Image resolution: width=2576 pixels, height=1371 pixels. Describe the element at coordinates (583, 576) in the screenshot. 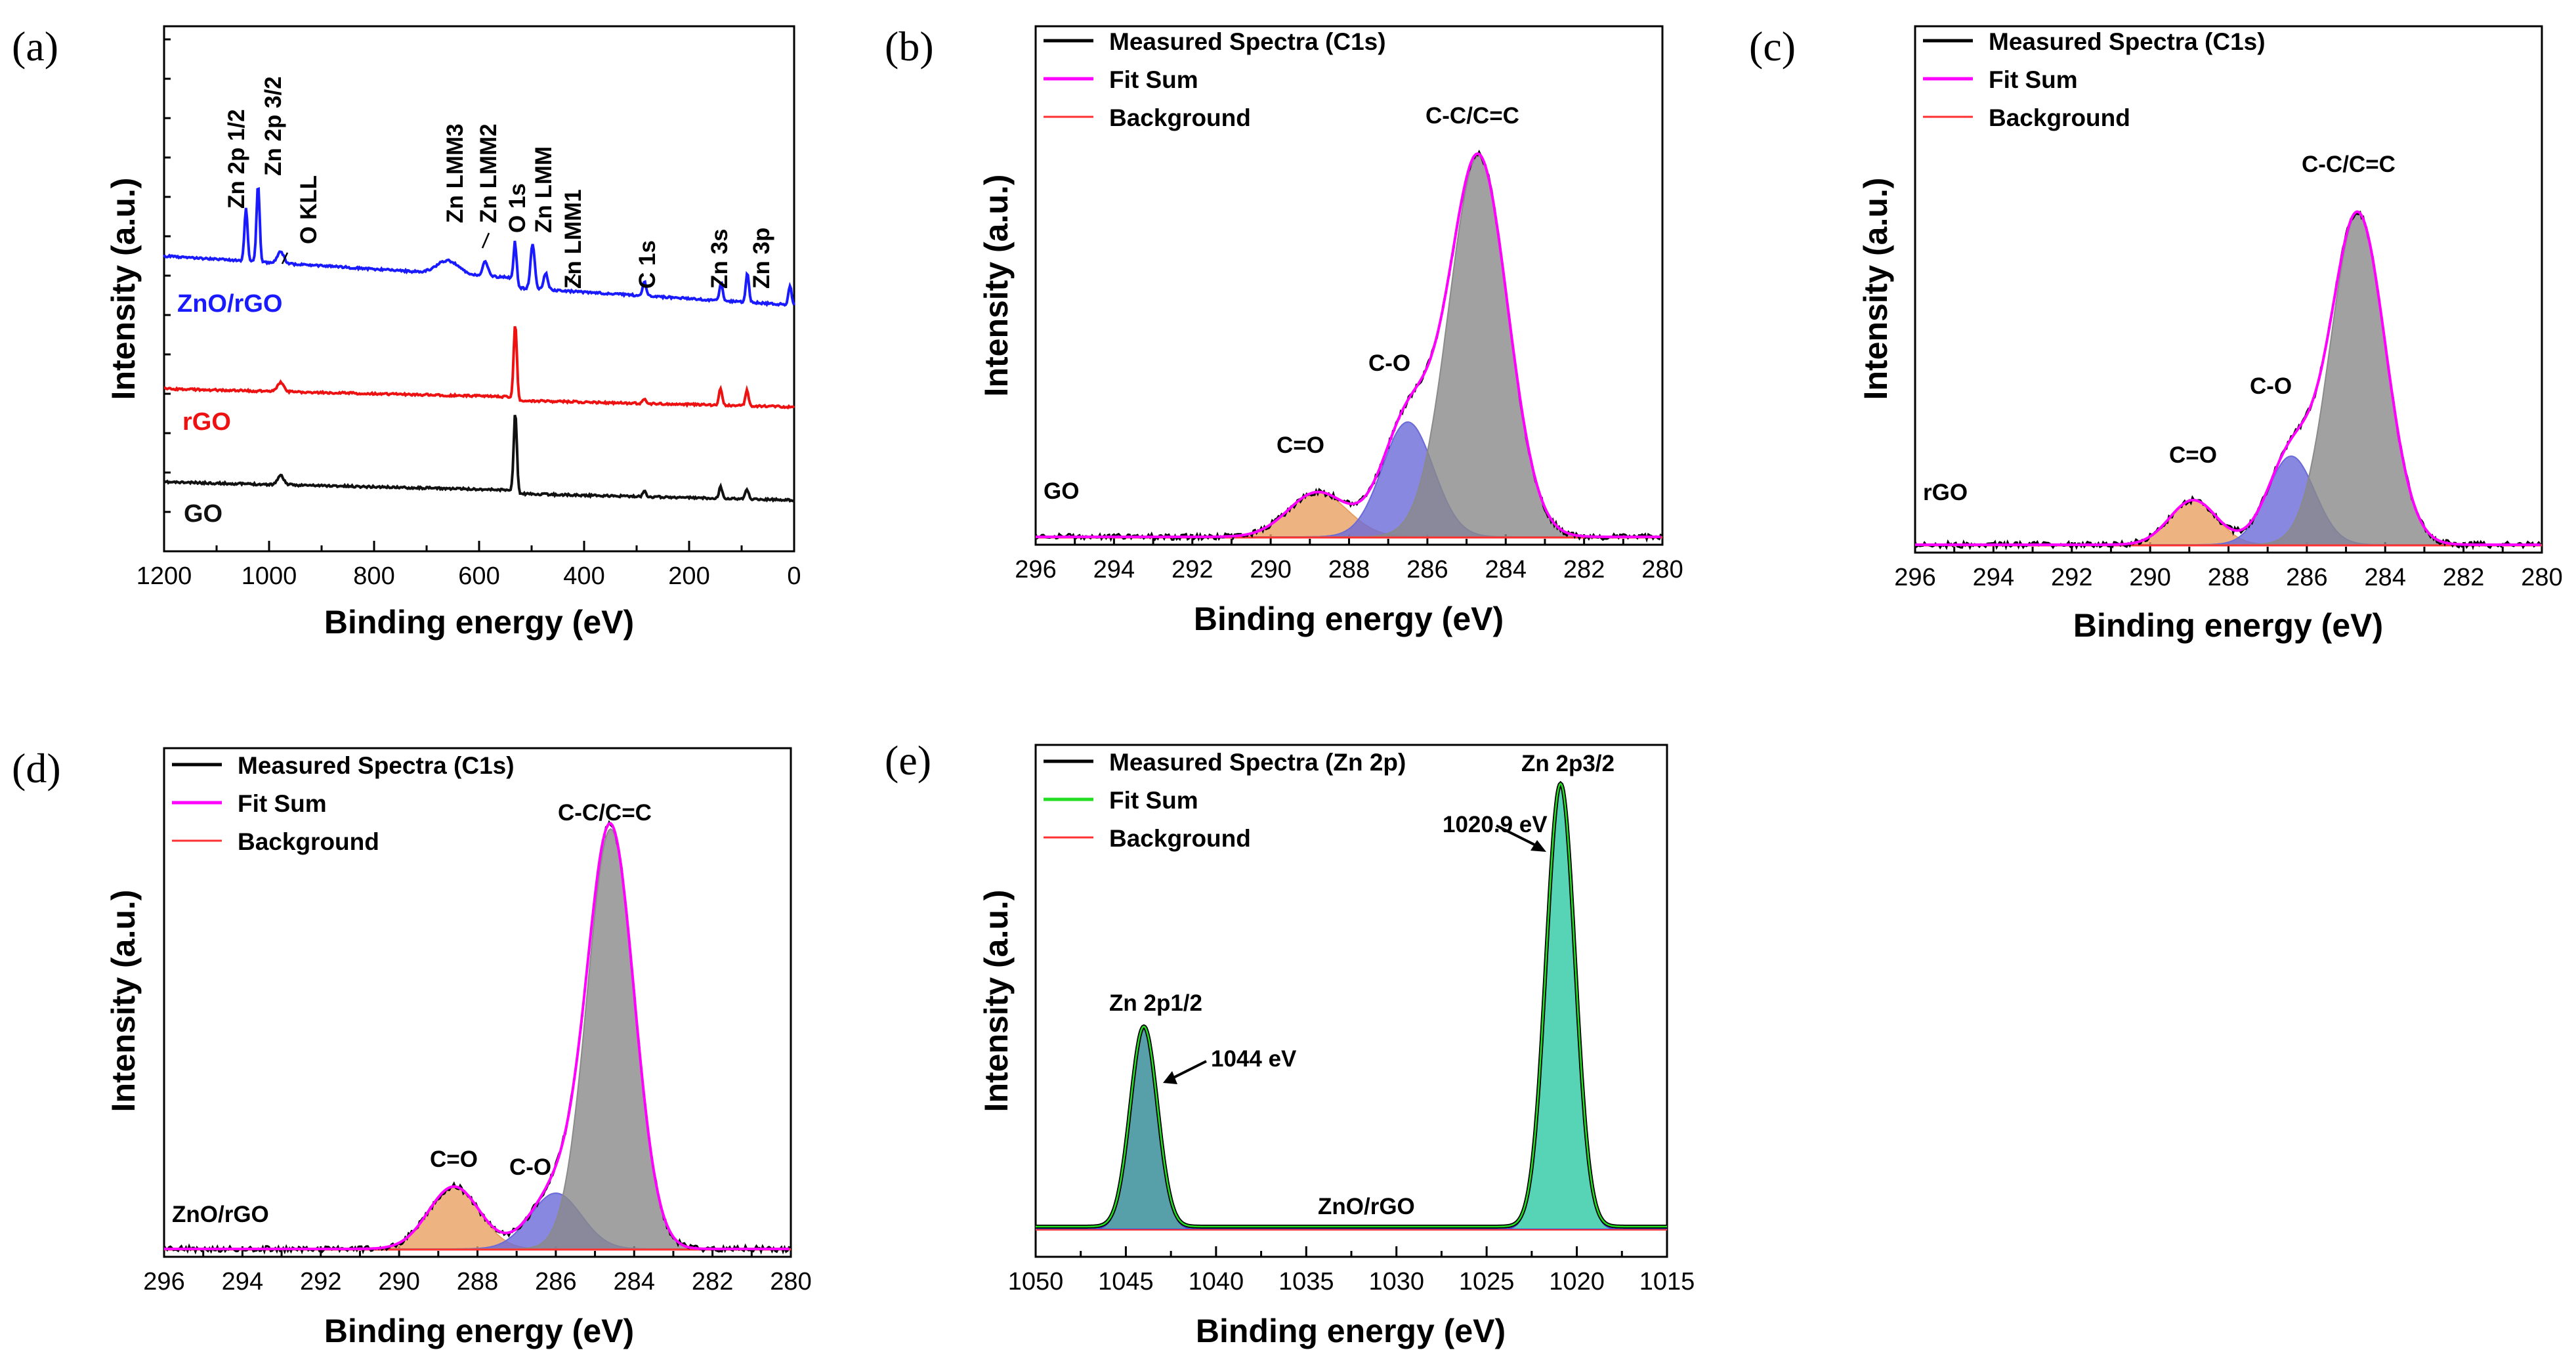

I see `x-tick-label: 400` at that location.